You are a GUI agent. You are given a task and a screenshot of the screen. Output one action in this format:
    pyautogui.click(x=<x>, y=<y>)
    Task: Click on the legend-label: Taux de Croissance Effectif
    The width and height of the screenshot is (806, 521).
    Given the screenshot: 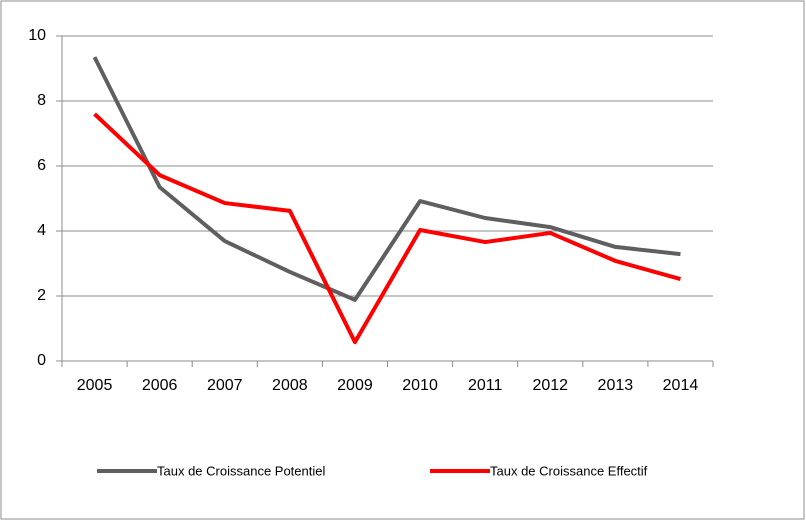 What is the action you would take?
    pyautogui.click(x=569, y=470)
    